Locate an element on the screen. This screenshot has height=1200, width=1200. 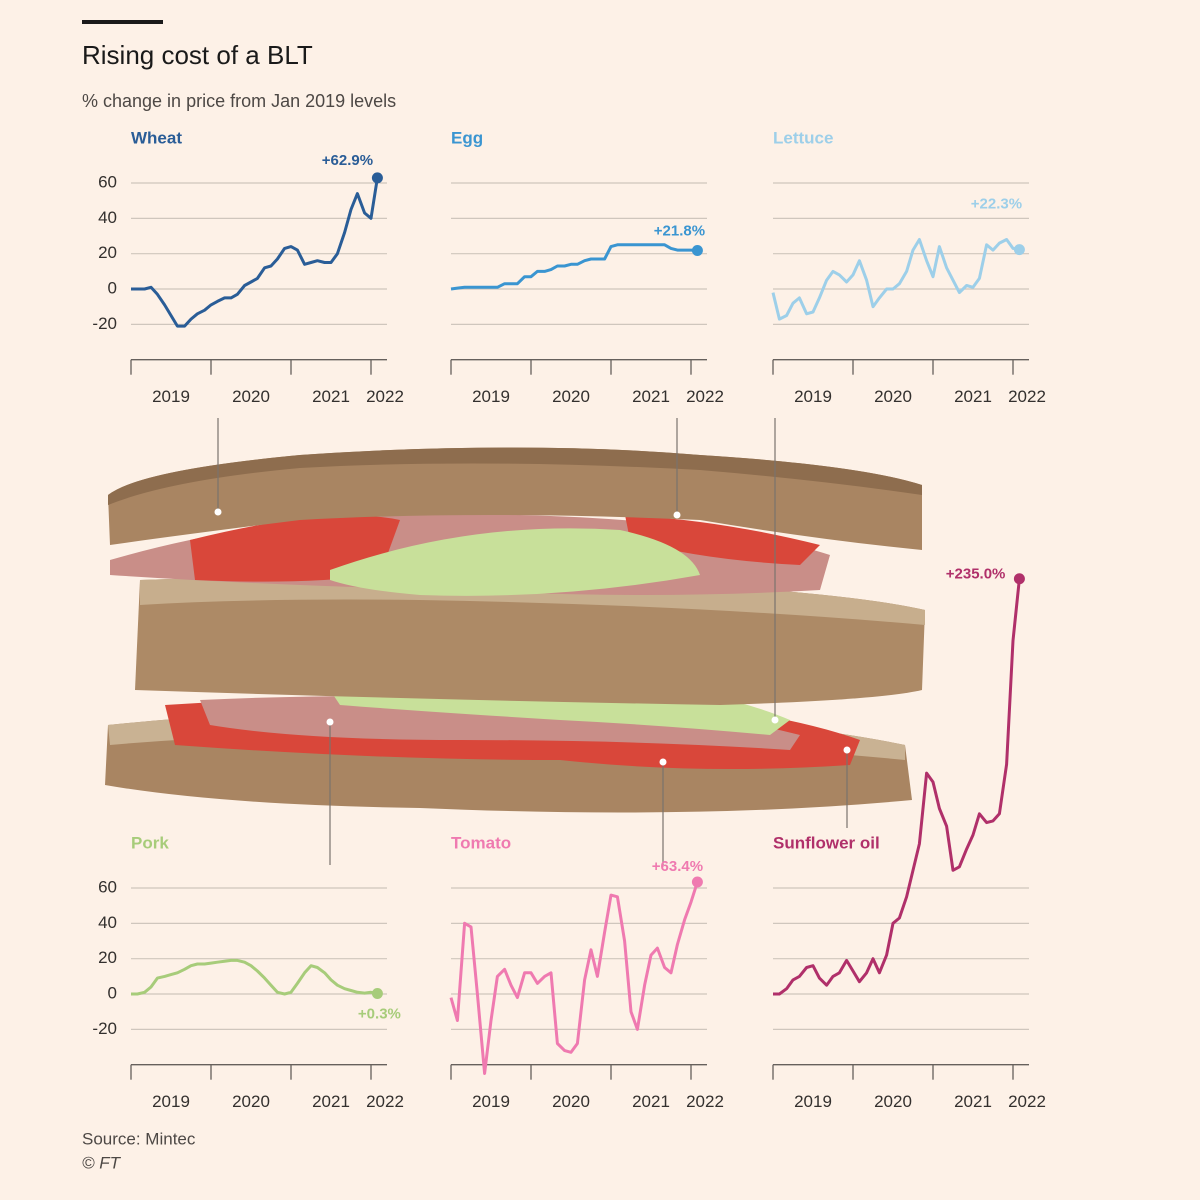
chart-subtitle: % change in price from Jan 2019 levels is located at coordinates (239, 101).